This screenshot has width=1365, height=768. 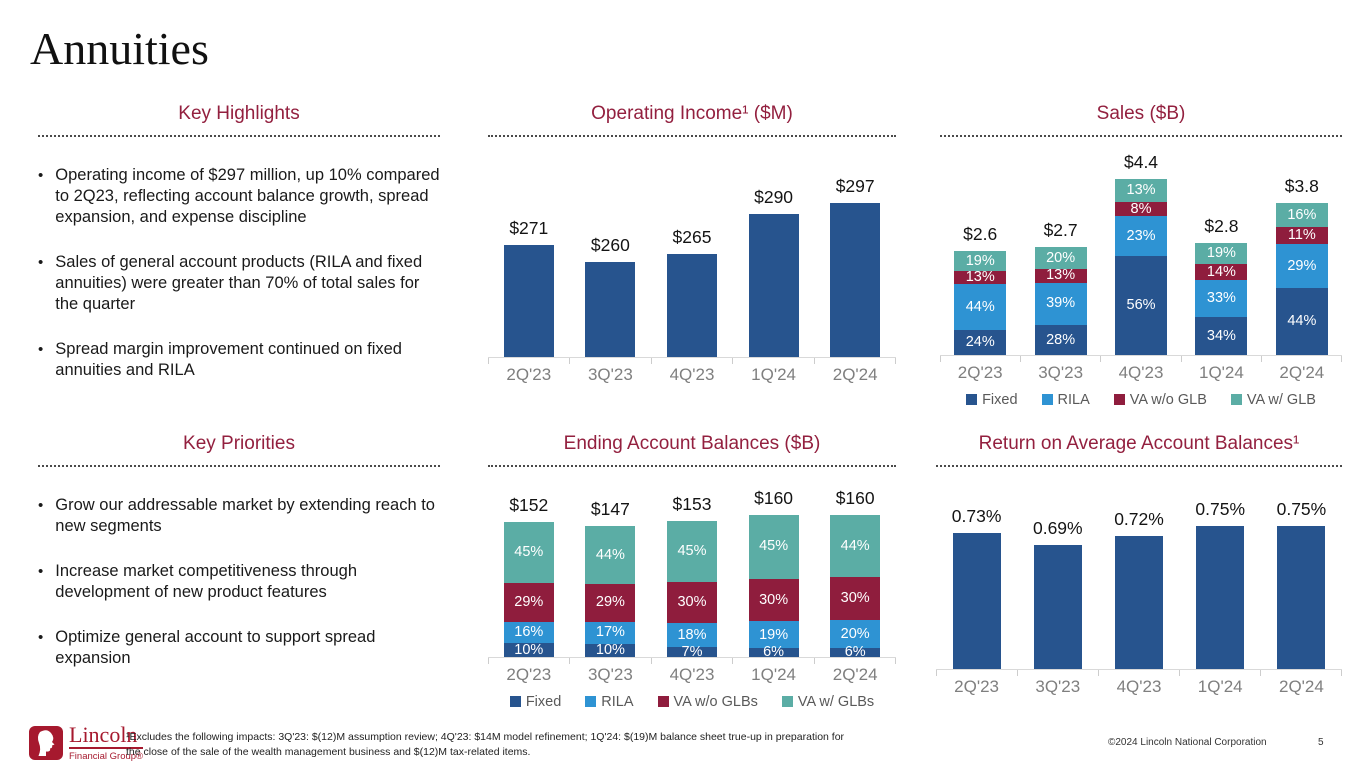 I want to click on category-label: 2Q'23, so click(x=529, y=674).